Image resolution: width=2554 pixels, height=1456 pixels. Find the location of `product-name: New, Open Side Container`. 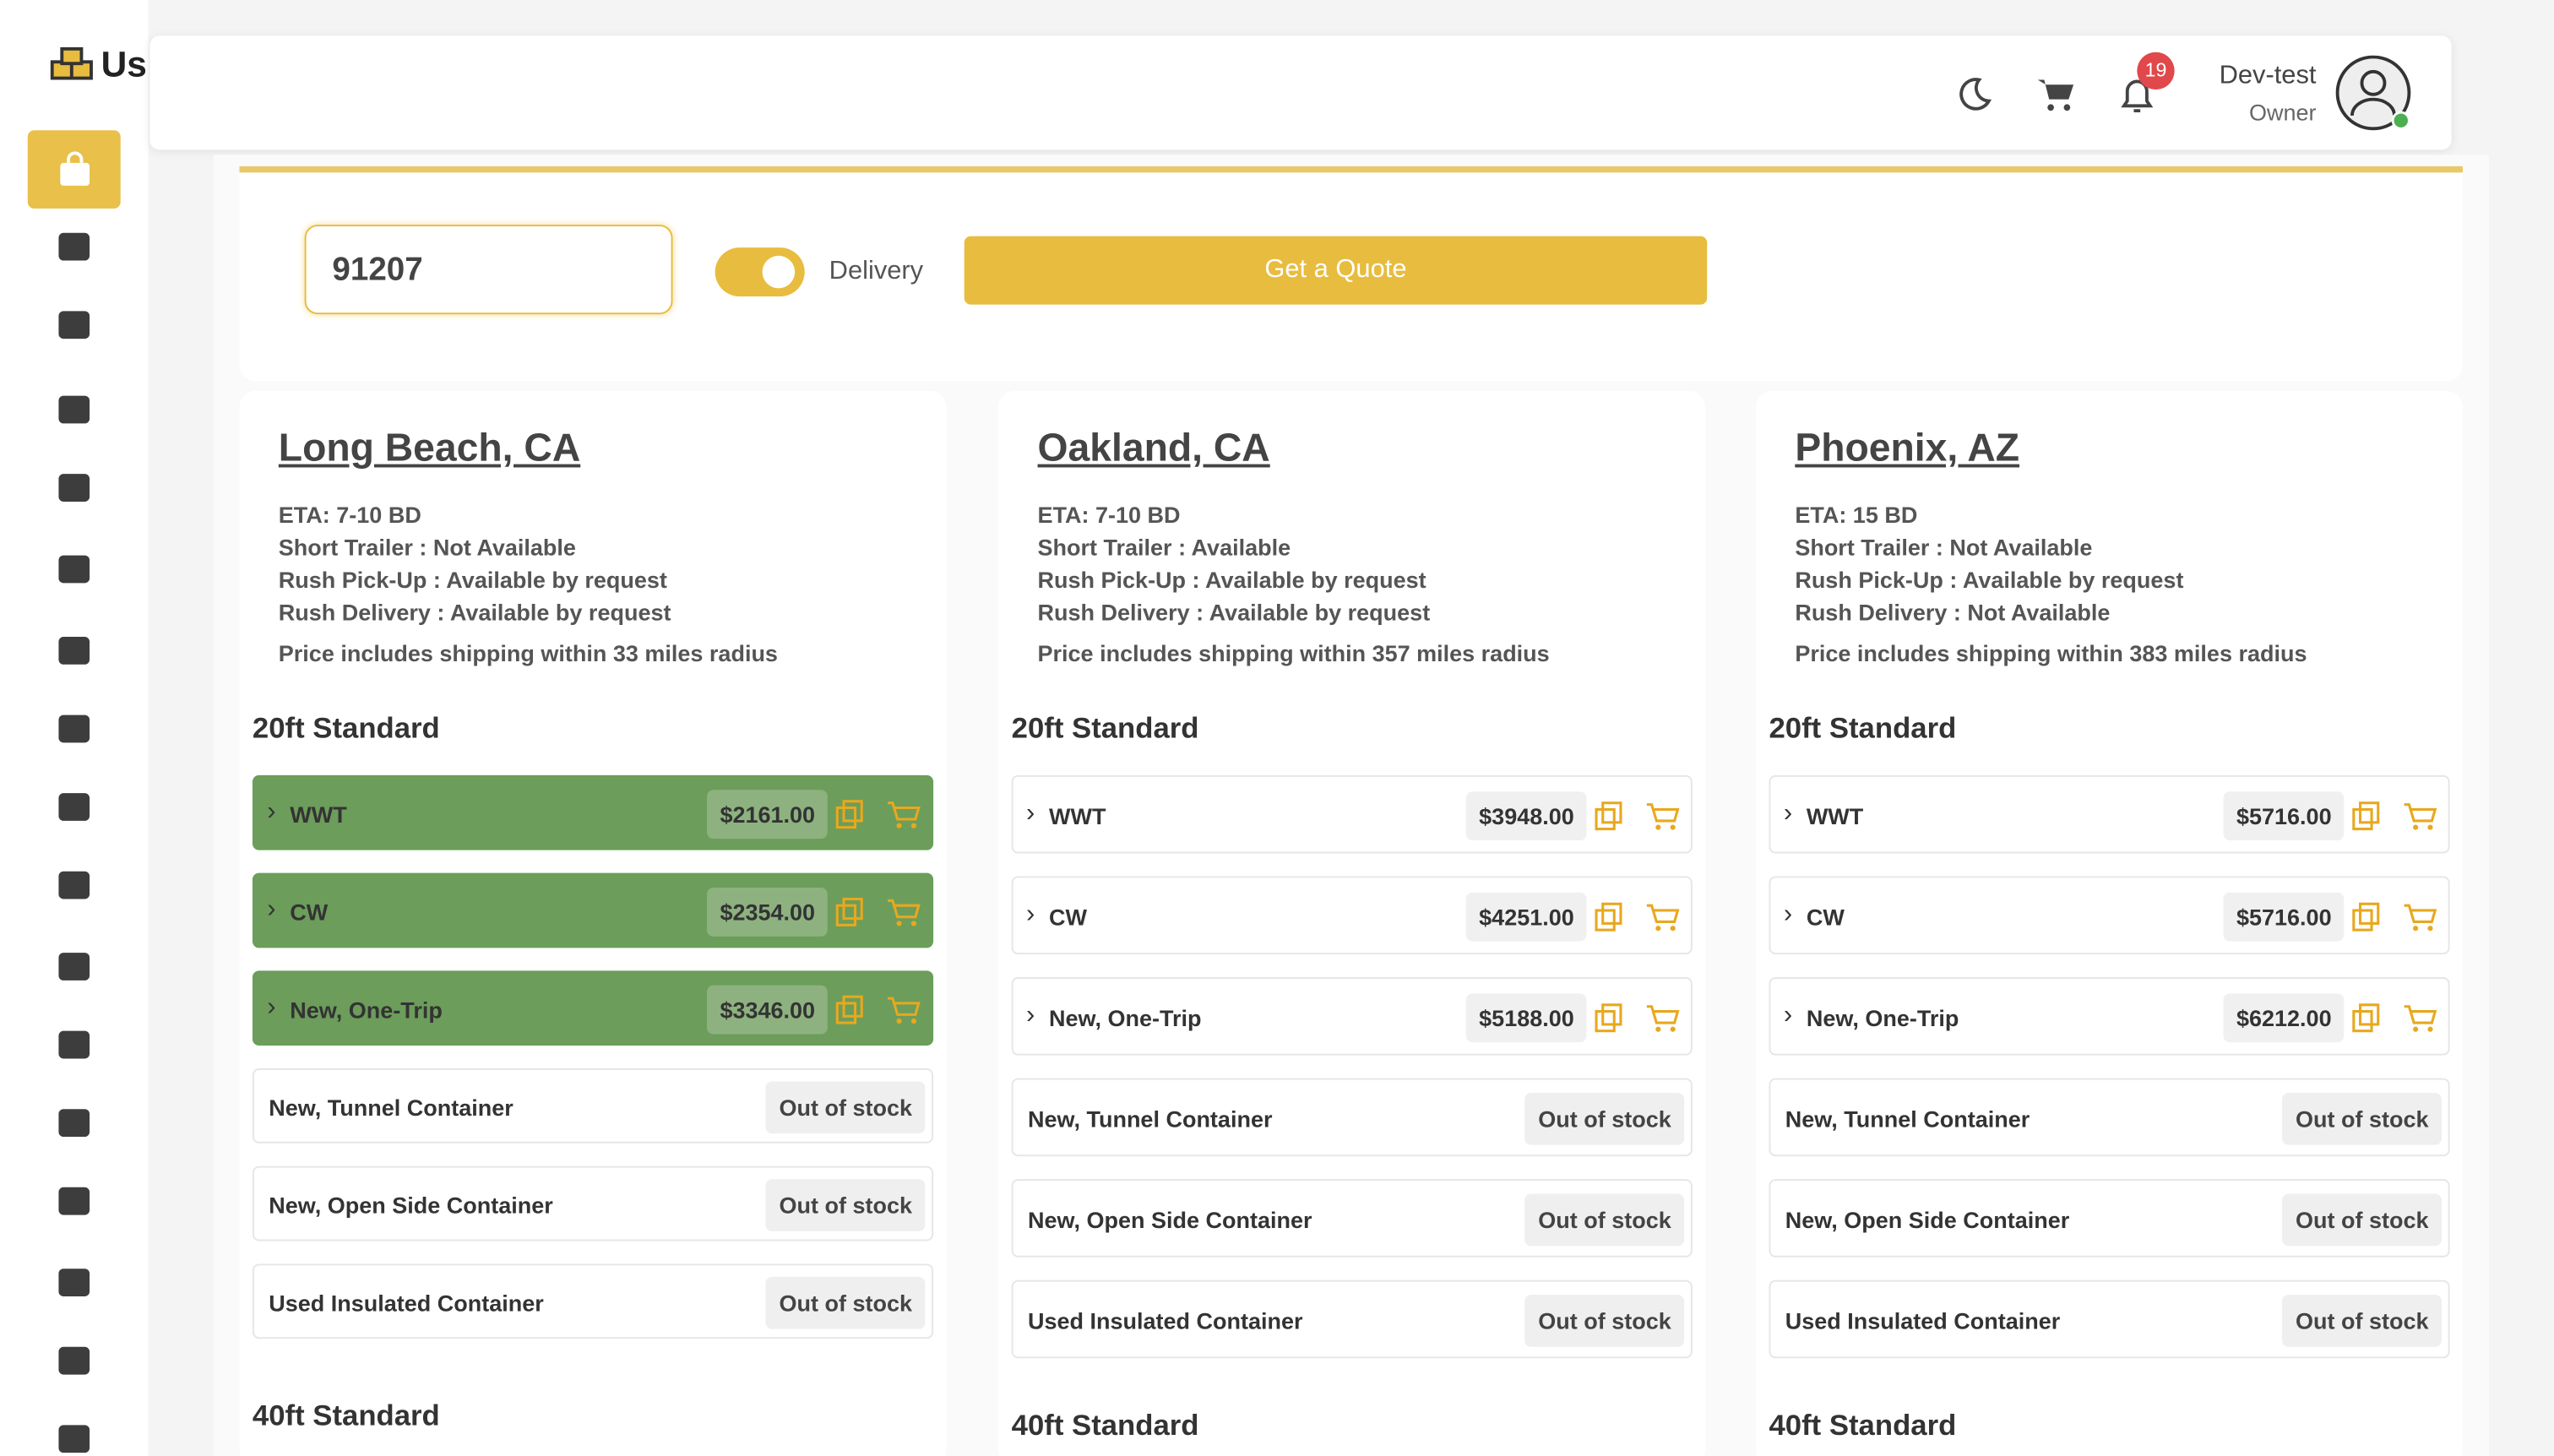

product-name: New, Open Side Container is located at coordinates (411, 1205).